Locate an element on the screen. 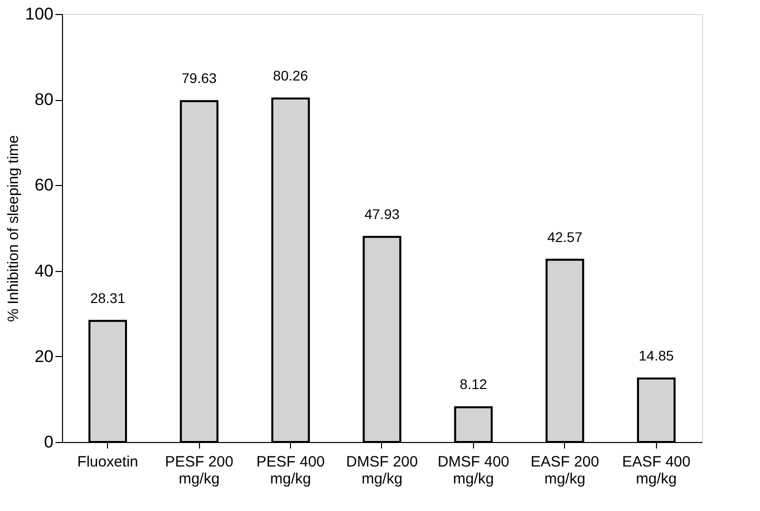  x-tick-label: PESF 400 mg/kg is located at coordinates (290, 471).